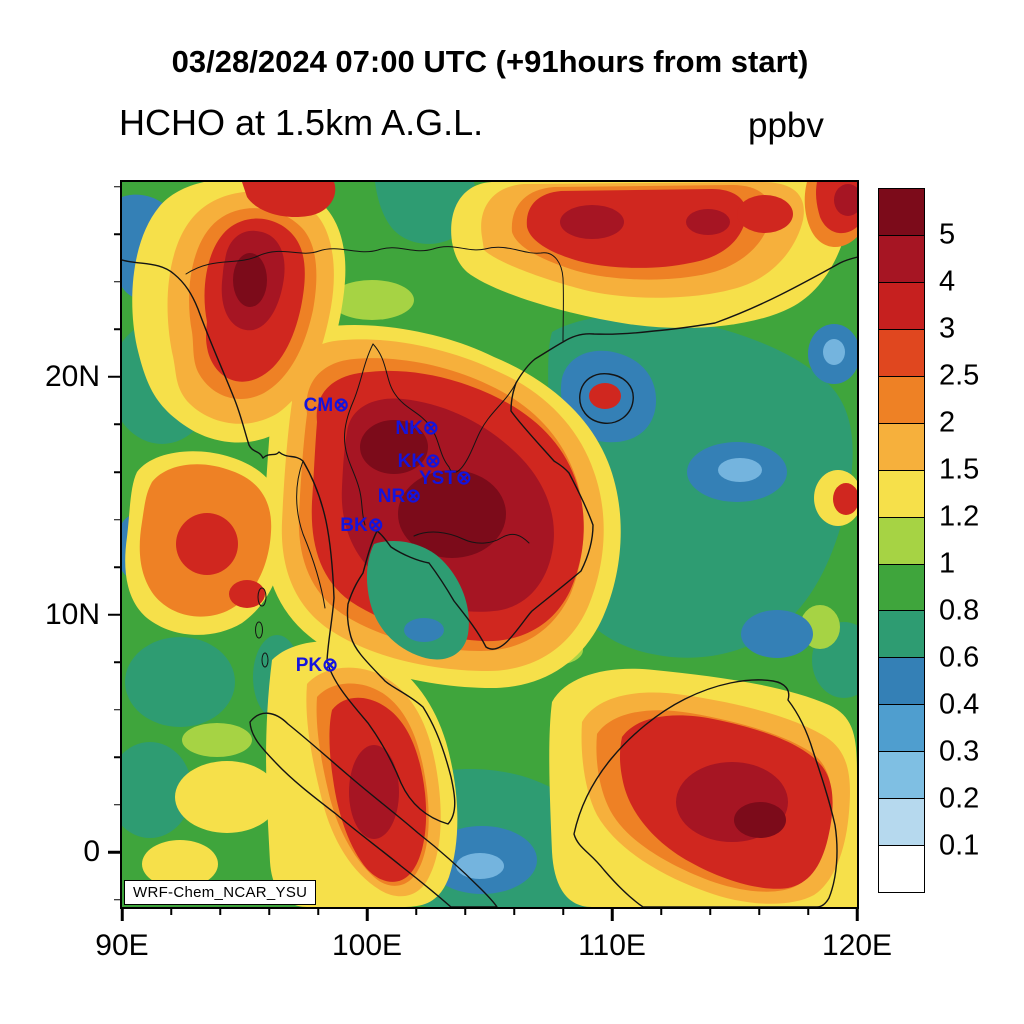 This screenshot has height=1024, width=1024. Describe the element at coordinates (959, 798) in the screenshot. I see `colorbar-label-0.2: 0.2` at that location.